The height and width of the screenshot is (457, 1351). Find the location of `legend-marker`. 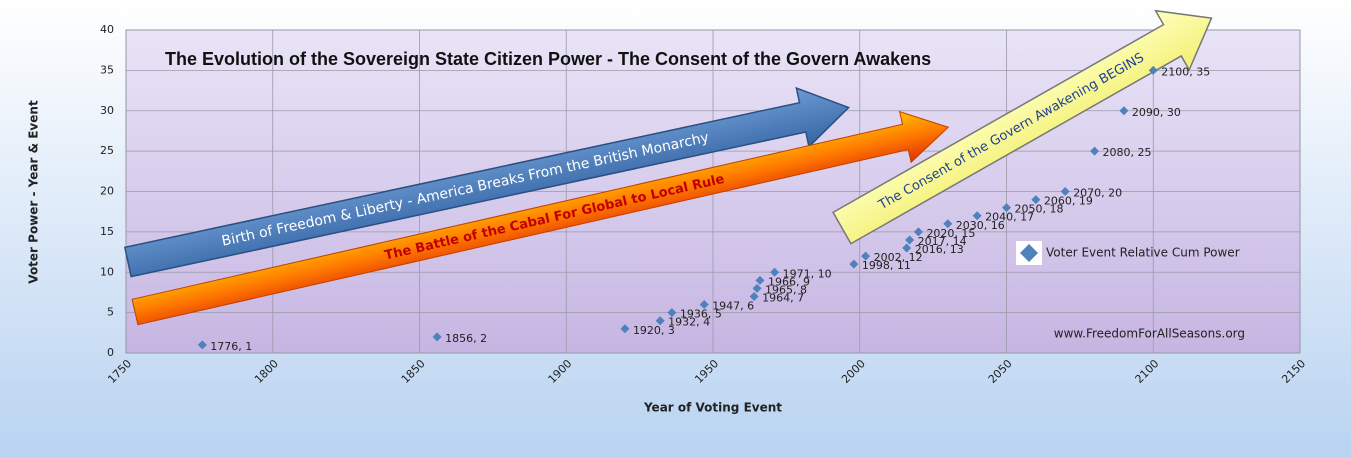

legend-marker is located at coordinates (1029, 253).